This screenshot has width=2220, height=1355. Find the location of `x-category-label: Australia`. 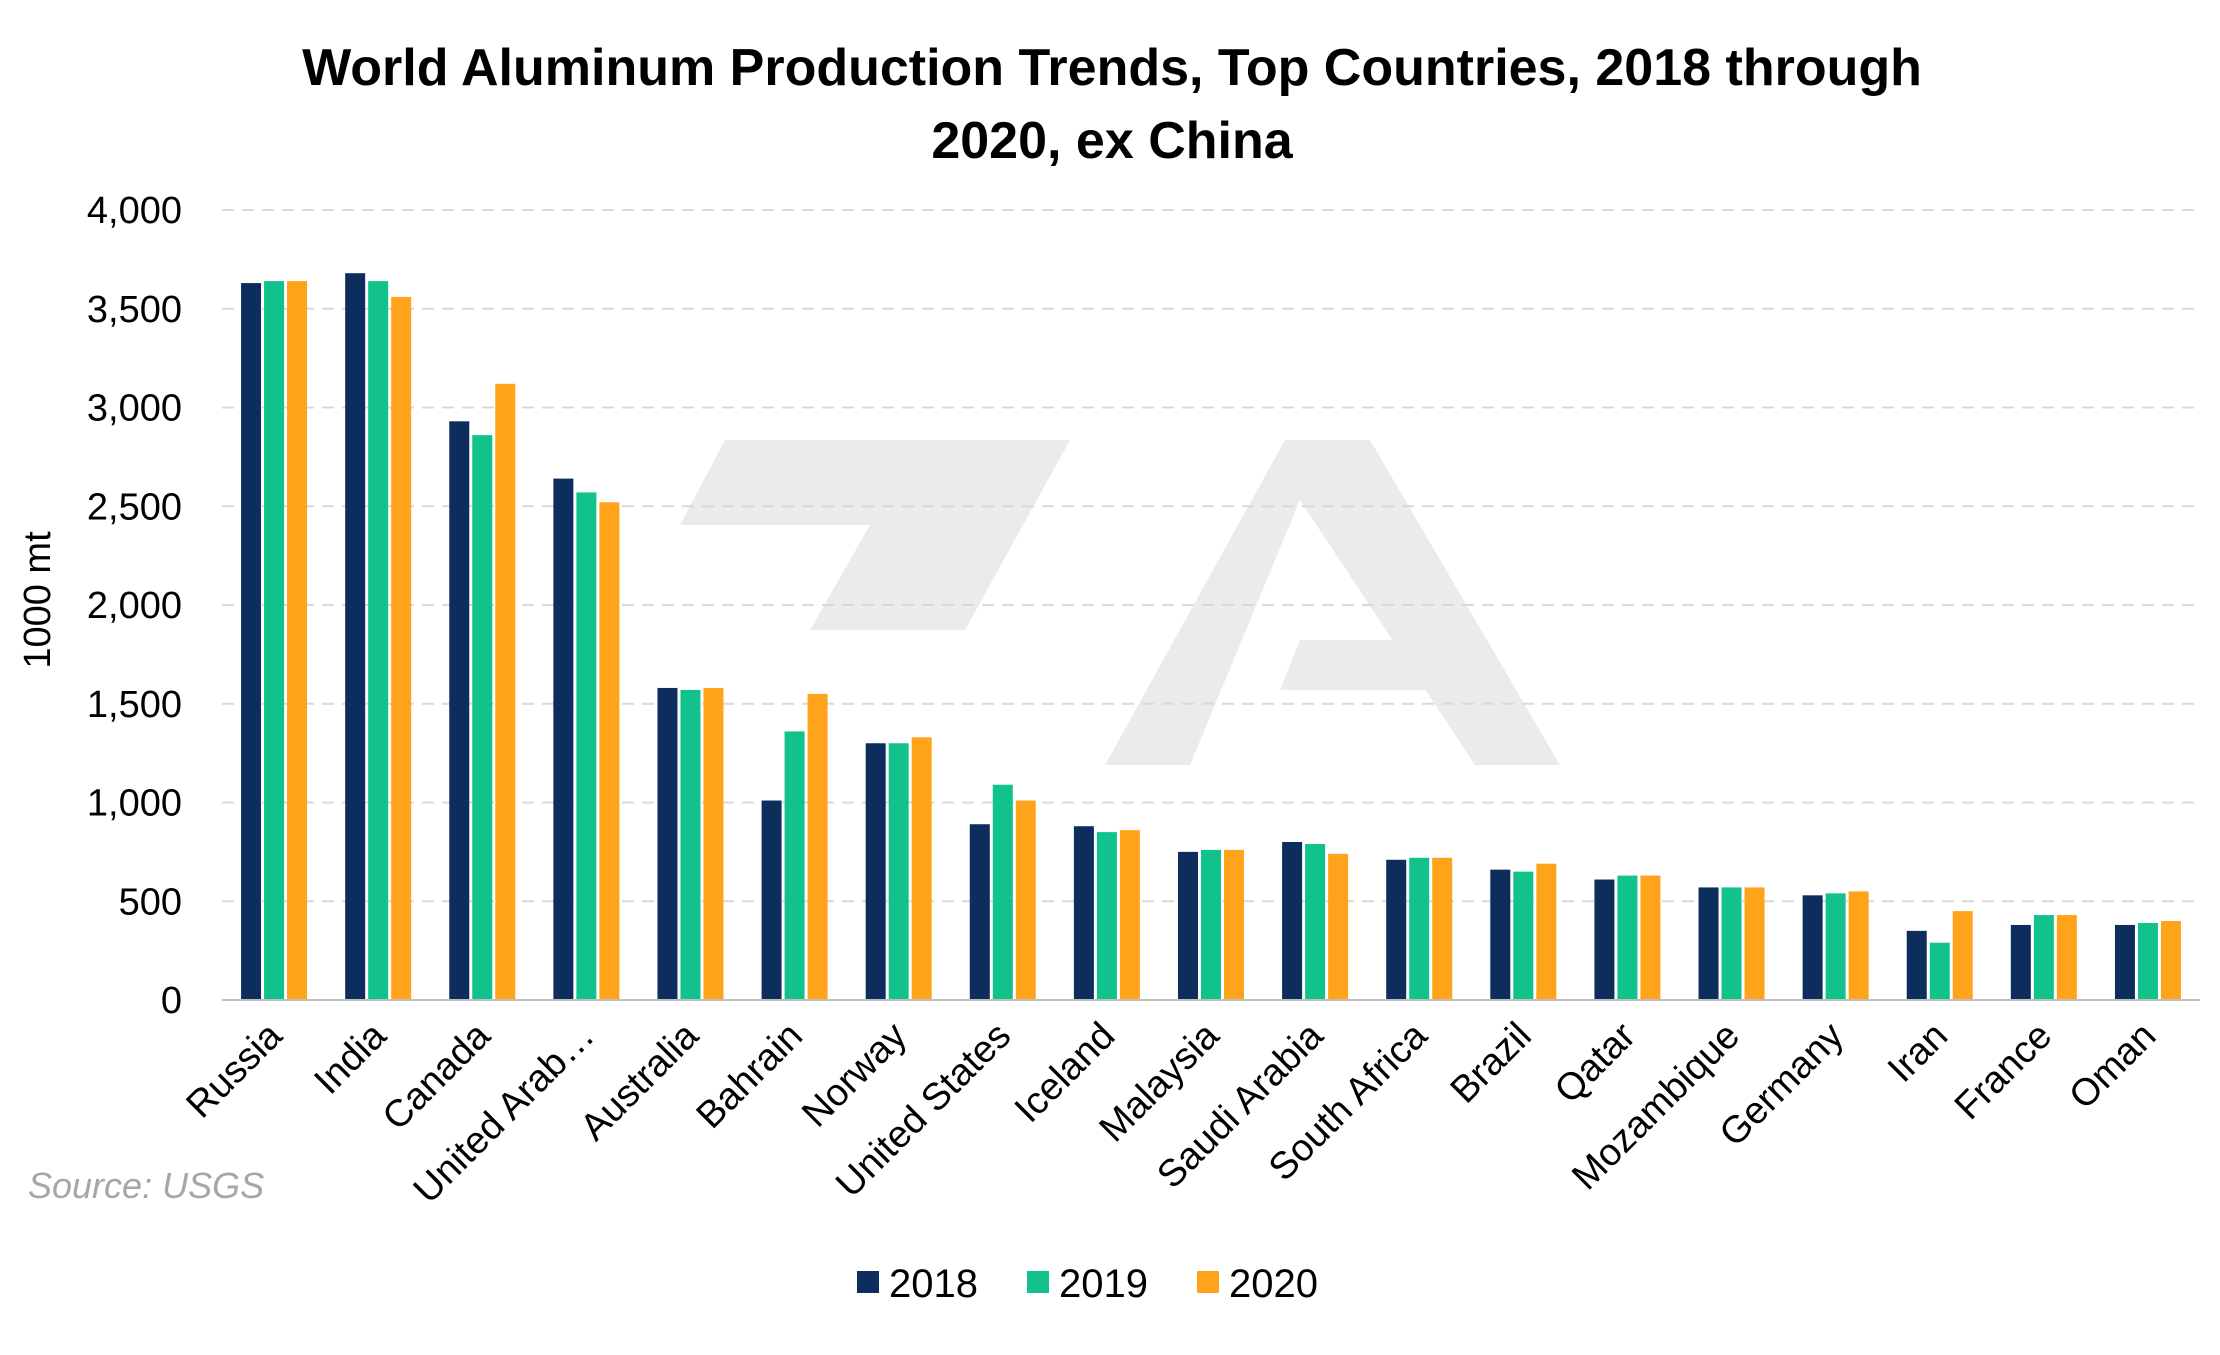

x-category-label: Australia is located at coordinates (640, 1081).